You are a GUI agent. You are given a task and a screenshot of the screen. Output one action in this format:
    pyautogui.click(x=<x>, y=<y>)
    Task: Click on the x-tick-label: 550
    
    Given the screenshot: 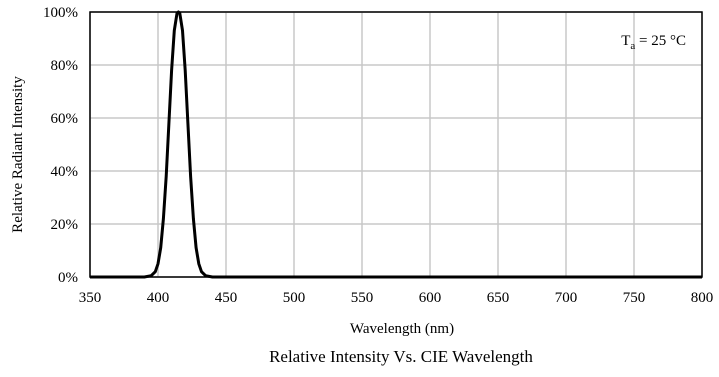 What is the action you would take?
    pyautogui.click(x=362, y=298)
    